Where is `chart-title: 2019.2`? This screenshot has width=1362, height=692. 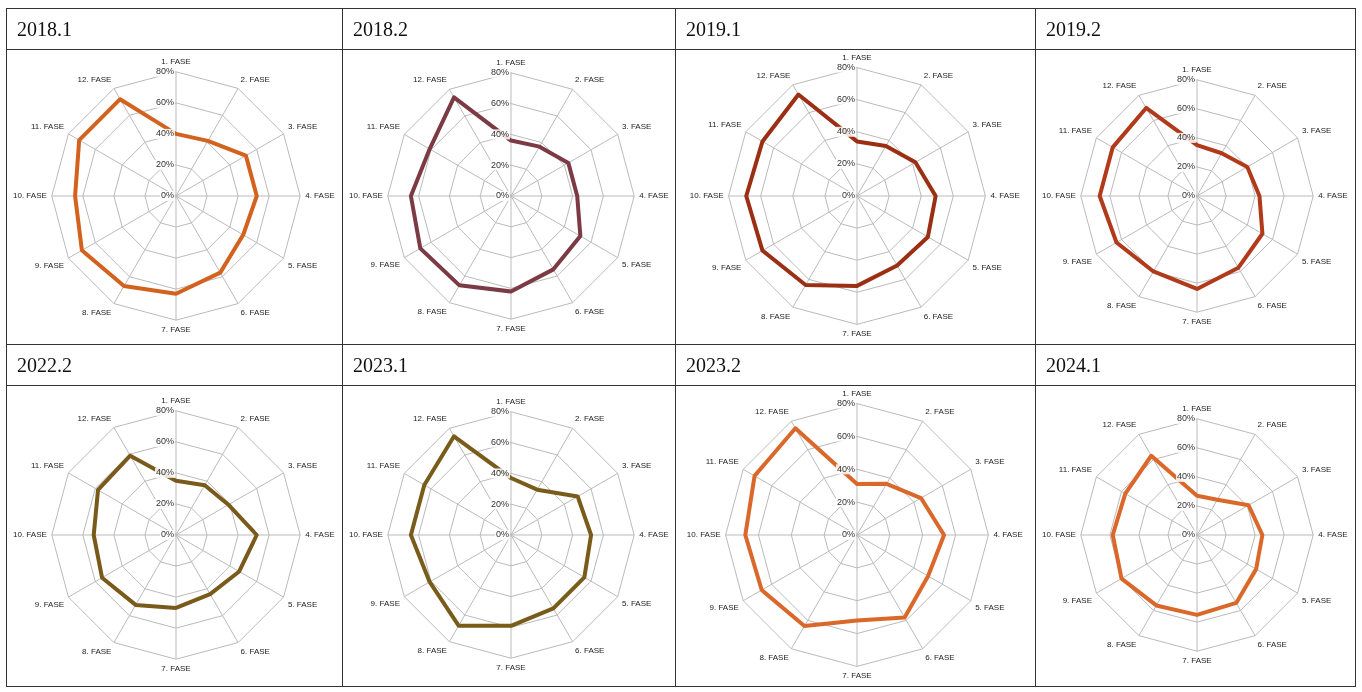
chart-title: 2019.2 is located at coordinates (1195, 29).